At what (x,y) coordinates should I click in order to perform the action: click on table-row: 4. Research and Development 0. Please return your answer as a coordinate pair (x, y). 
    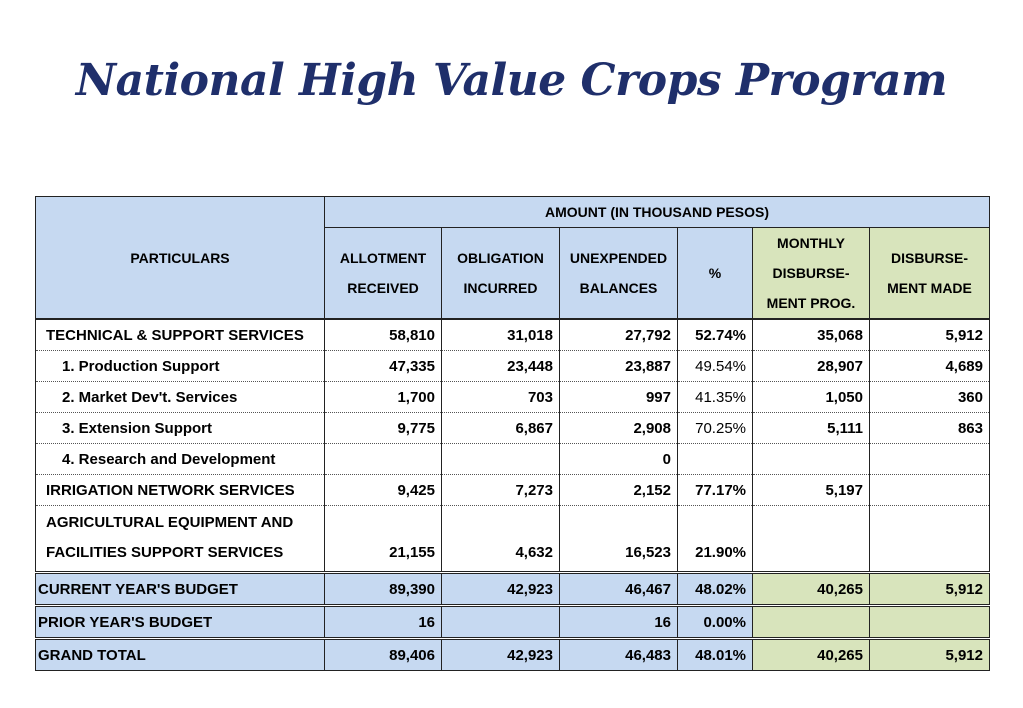
    Looking at the image, I should click on (512, 459).